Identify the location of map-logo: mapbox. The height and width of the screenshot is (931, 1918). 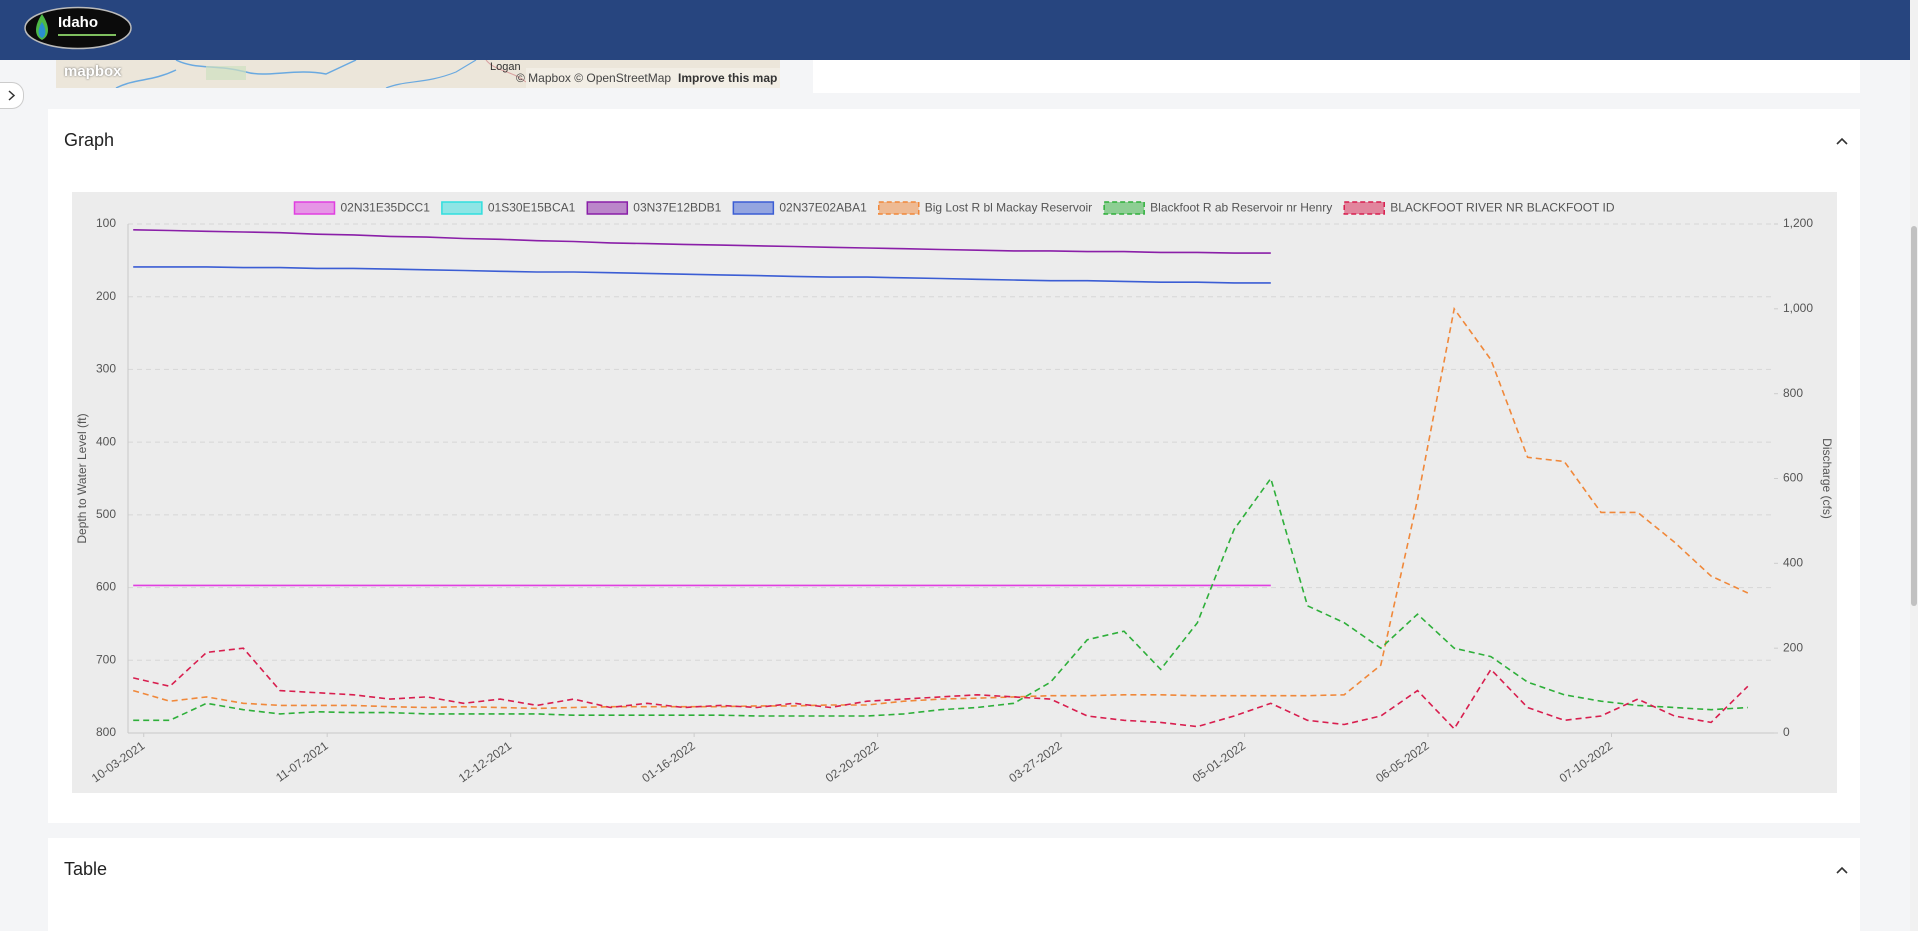
(93, 71).